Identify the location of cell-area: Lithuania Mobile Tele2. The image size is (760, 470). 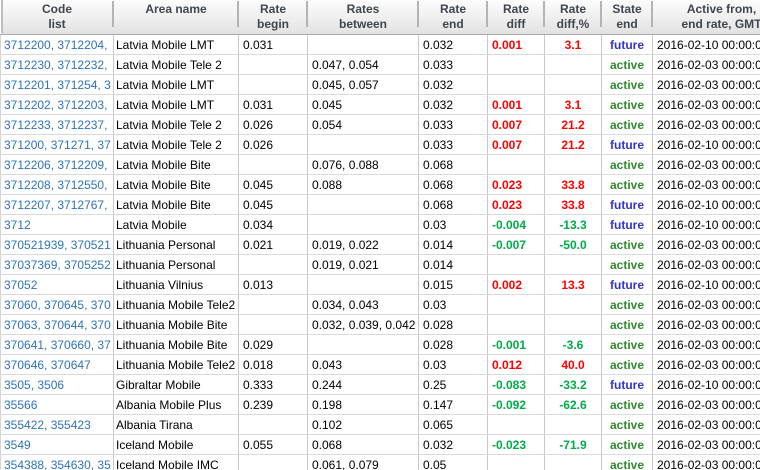
(176, 304).